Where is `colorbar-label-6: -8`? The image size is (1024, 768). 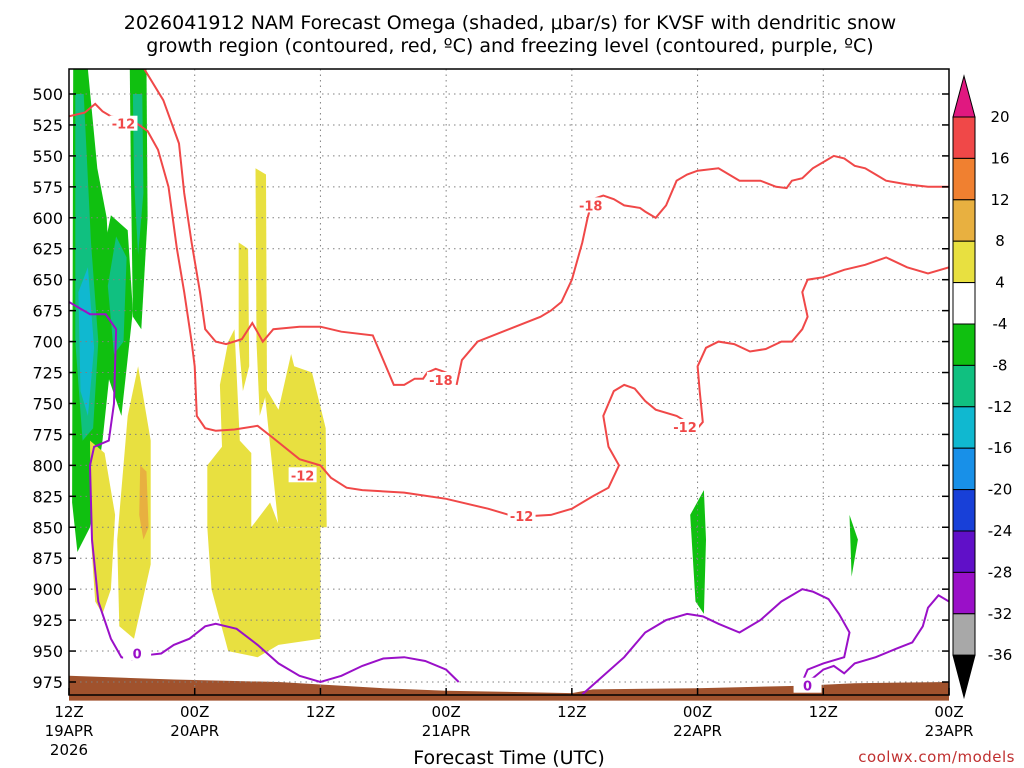 colorbar-label-6: -8 is located at coordinates (1000, 365).